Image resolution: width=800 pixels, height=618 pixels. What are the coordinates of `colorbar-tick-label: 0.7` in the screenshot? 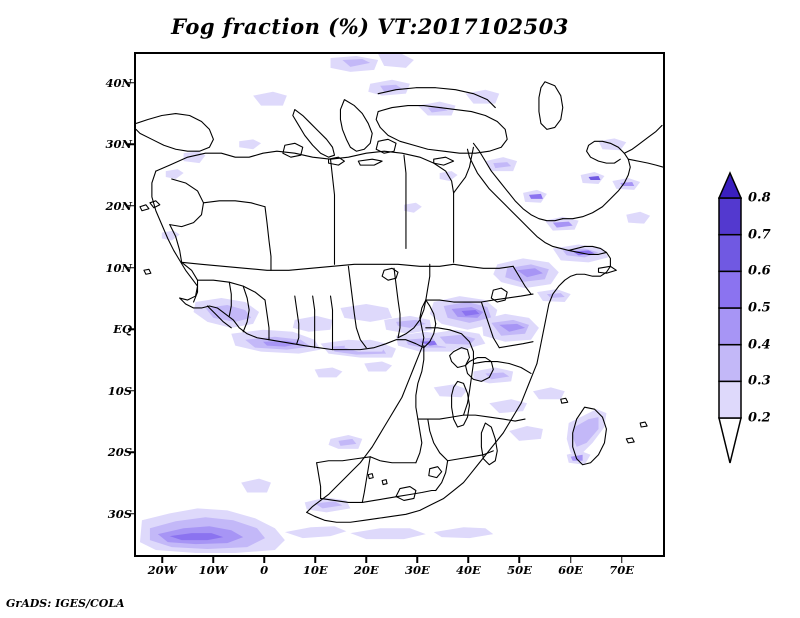 It's located at (759, 235).